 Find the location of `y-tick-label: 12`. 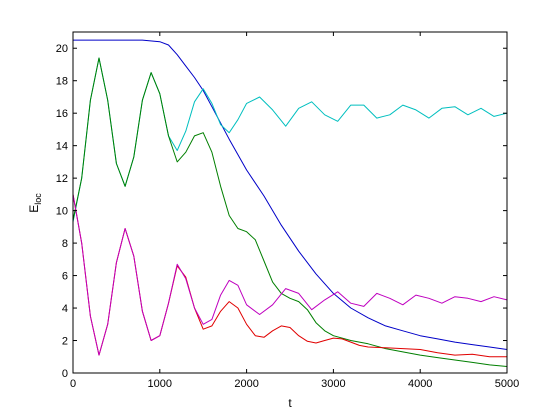

y-tick-label: 12 is located at coordinates (62, 179).